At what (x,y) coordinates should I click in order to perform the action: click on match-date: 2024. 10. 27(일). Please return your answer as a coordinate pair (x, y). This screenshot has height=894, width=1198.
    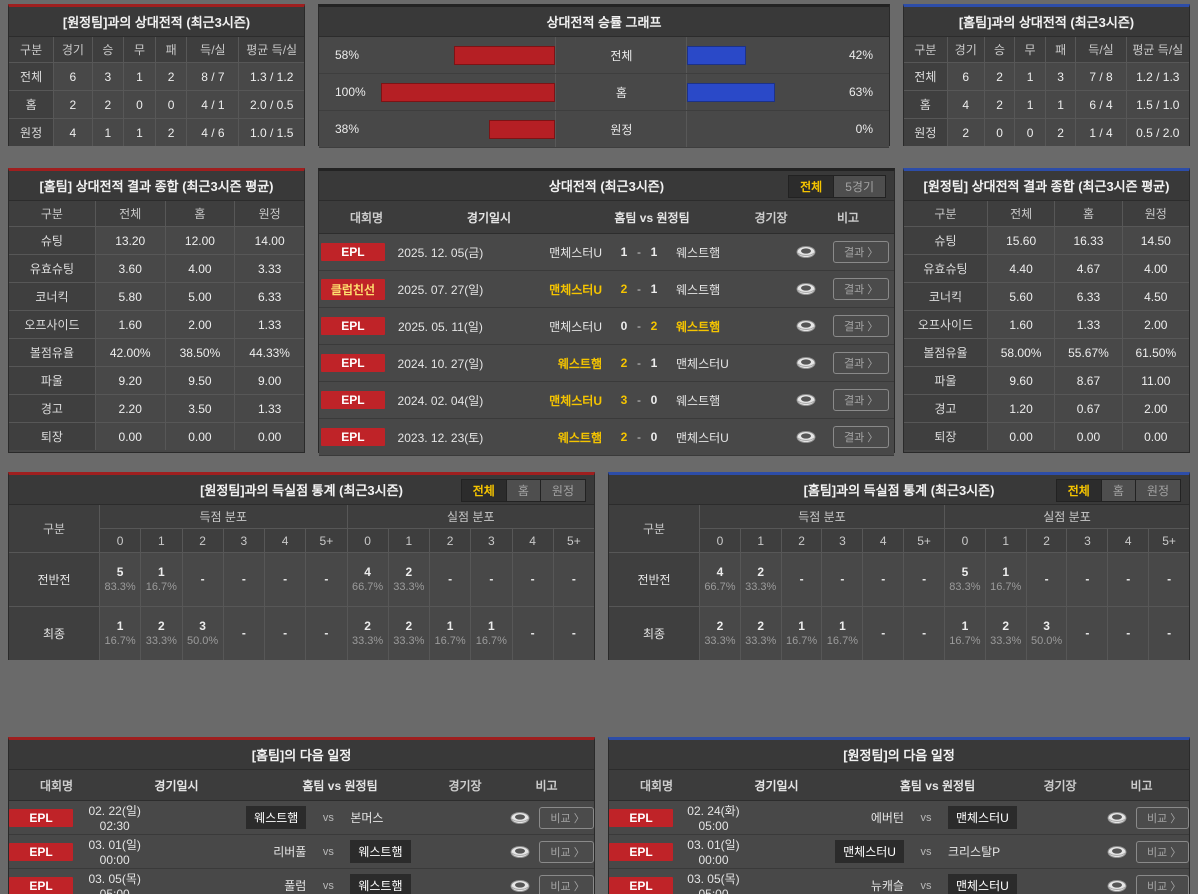
    Looking at the image, I should click on (440, 363).